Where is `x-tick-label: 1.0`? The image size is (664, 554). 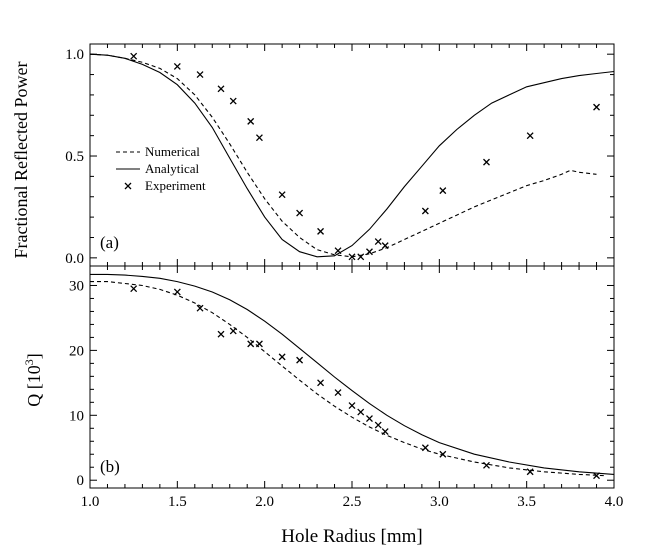
x-tick-label: 1.0 is located at coordinates (90, 502).